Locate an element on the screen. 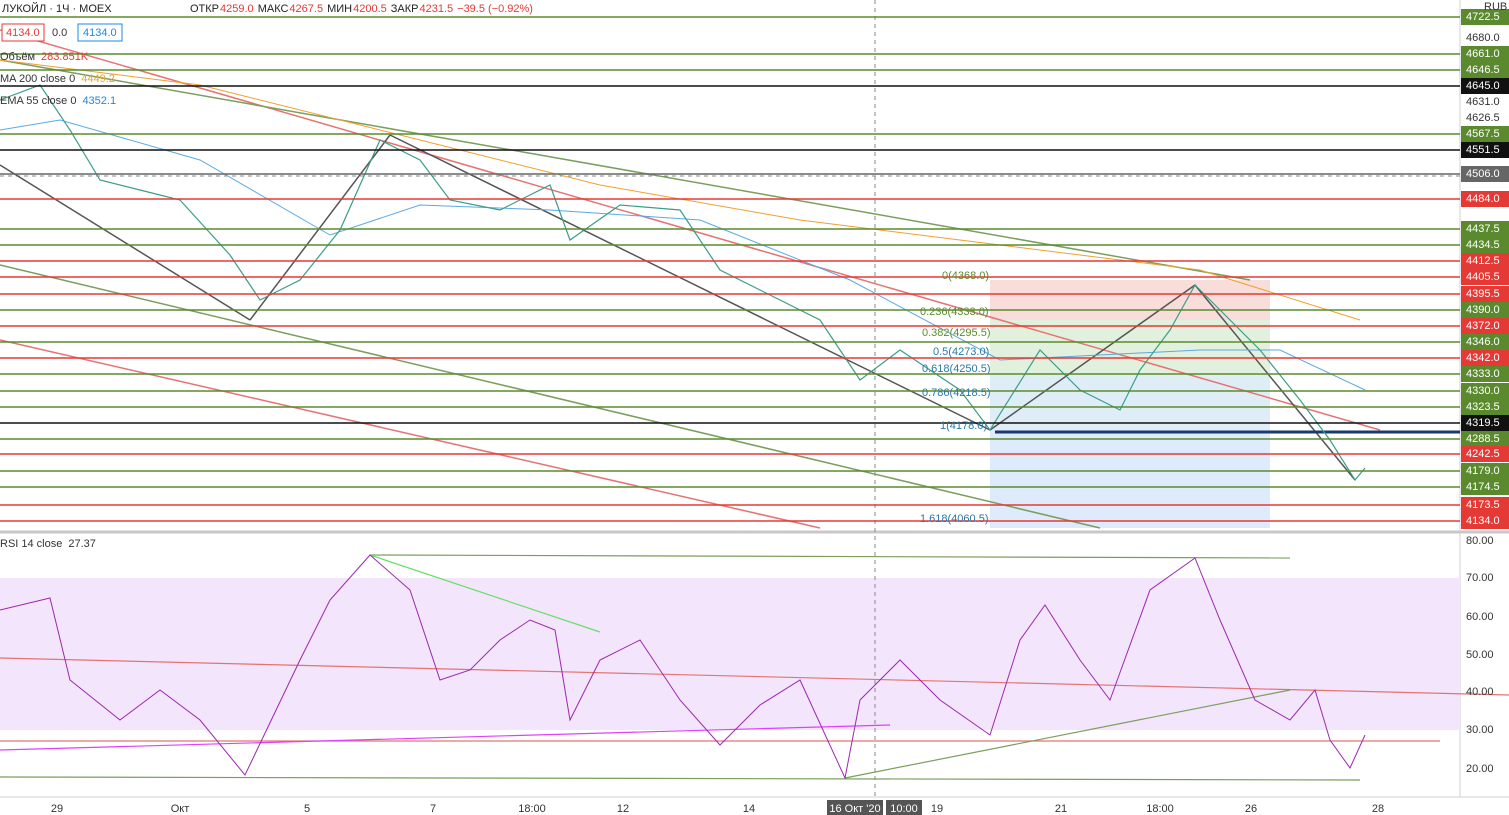 This screenshot has width=1509, height=815. price-label: 4434.5 is located at coordinates (1483, 245).